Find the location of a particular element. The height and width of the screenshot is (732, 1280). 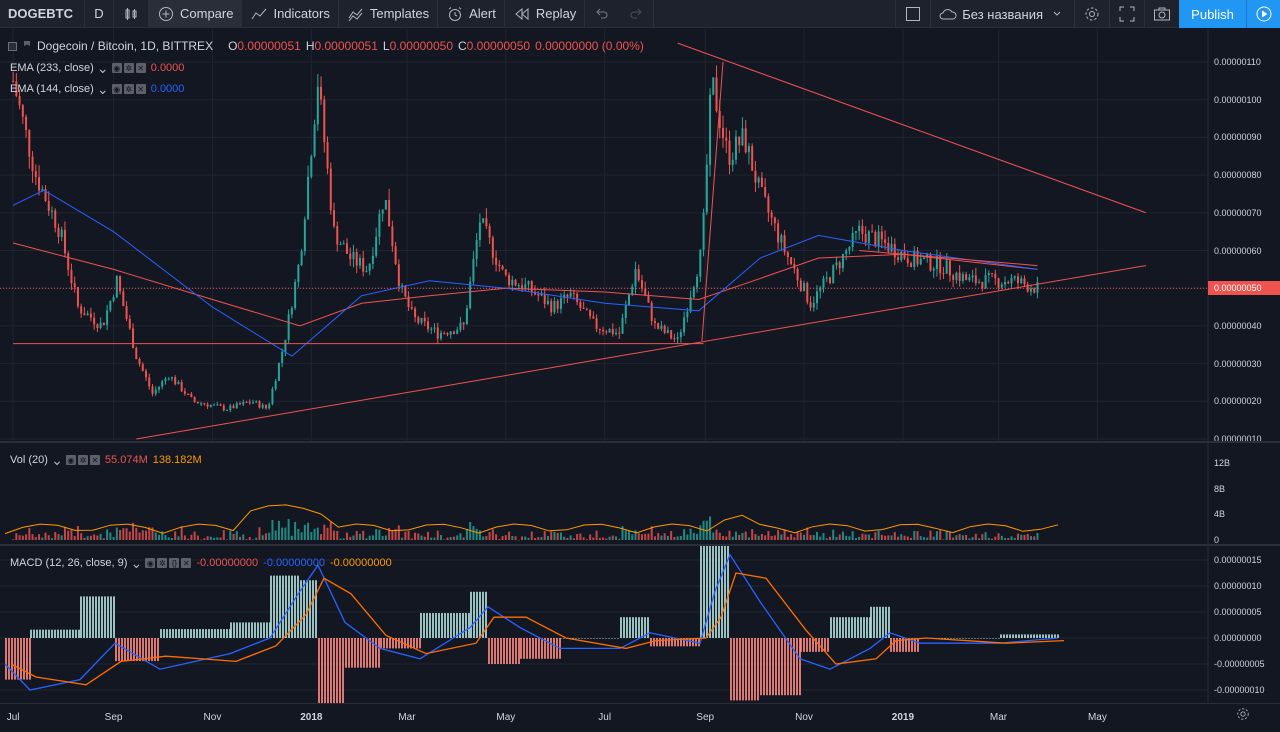

maximize-button is located at coordinates (1126, 14).